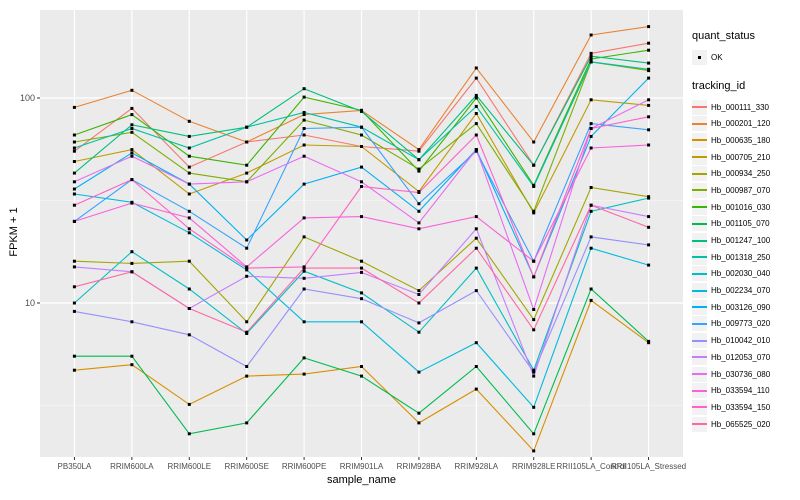 This screenshot has height=500, width=800. I want to click on x-tick-label: RRIM928LA, so click(477, 466).